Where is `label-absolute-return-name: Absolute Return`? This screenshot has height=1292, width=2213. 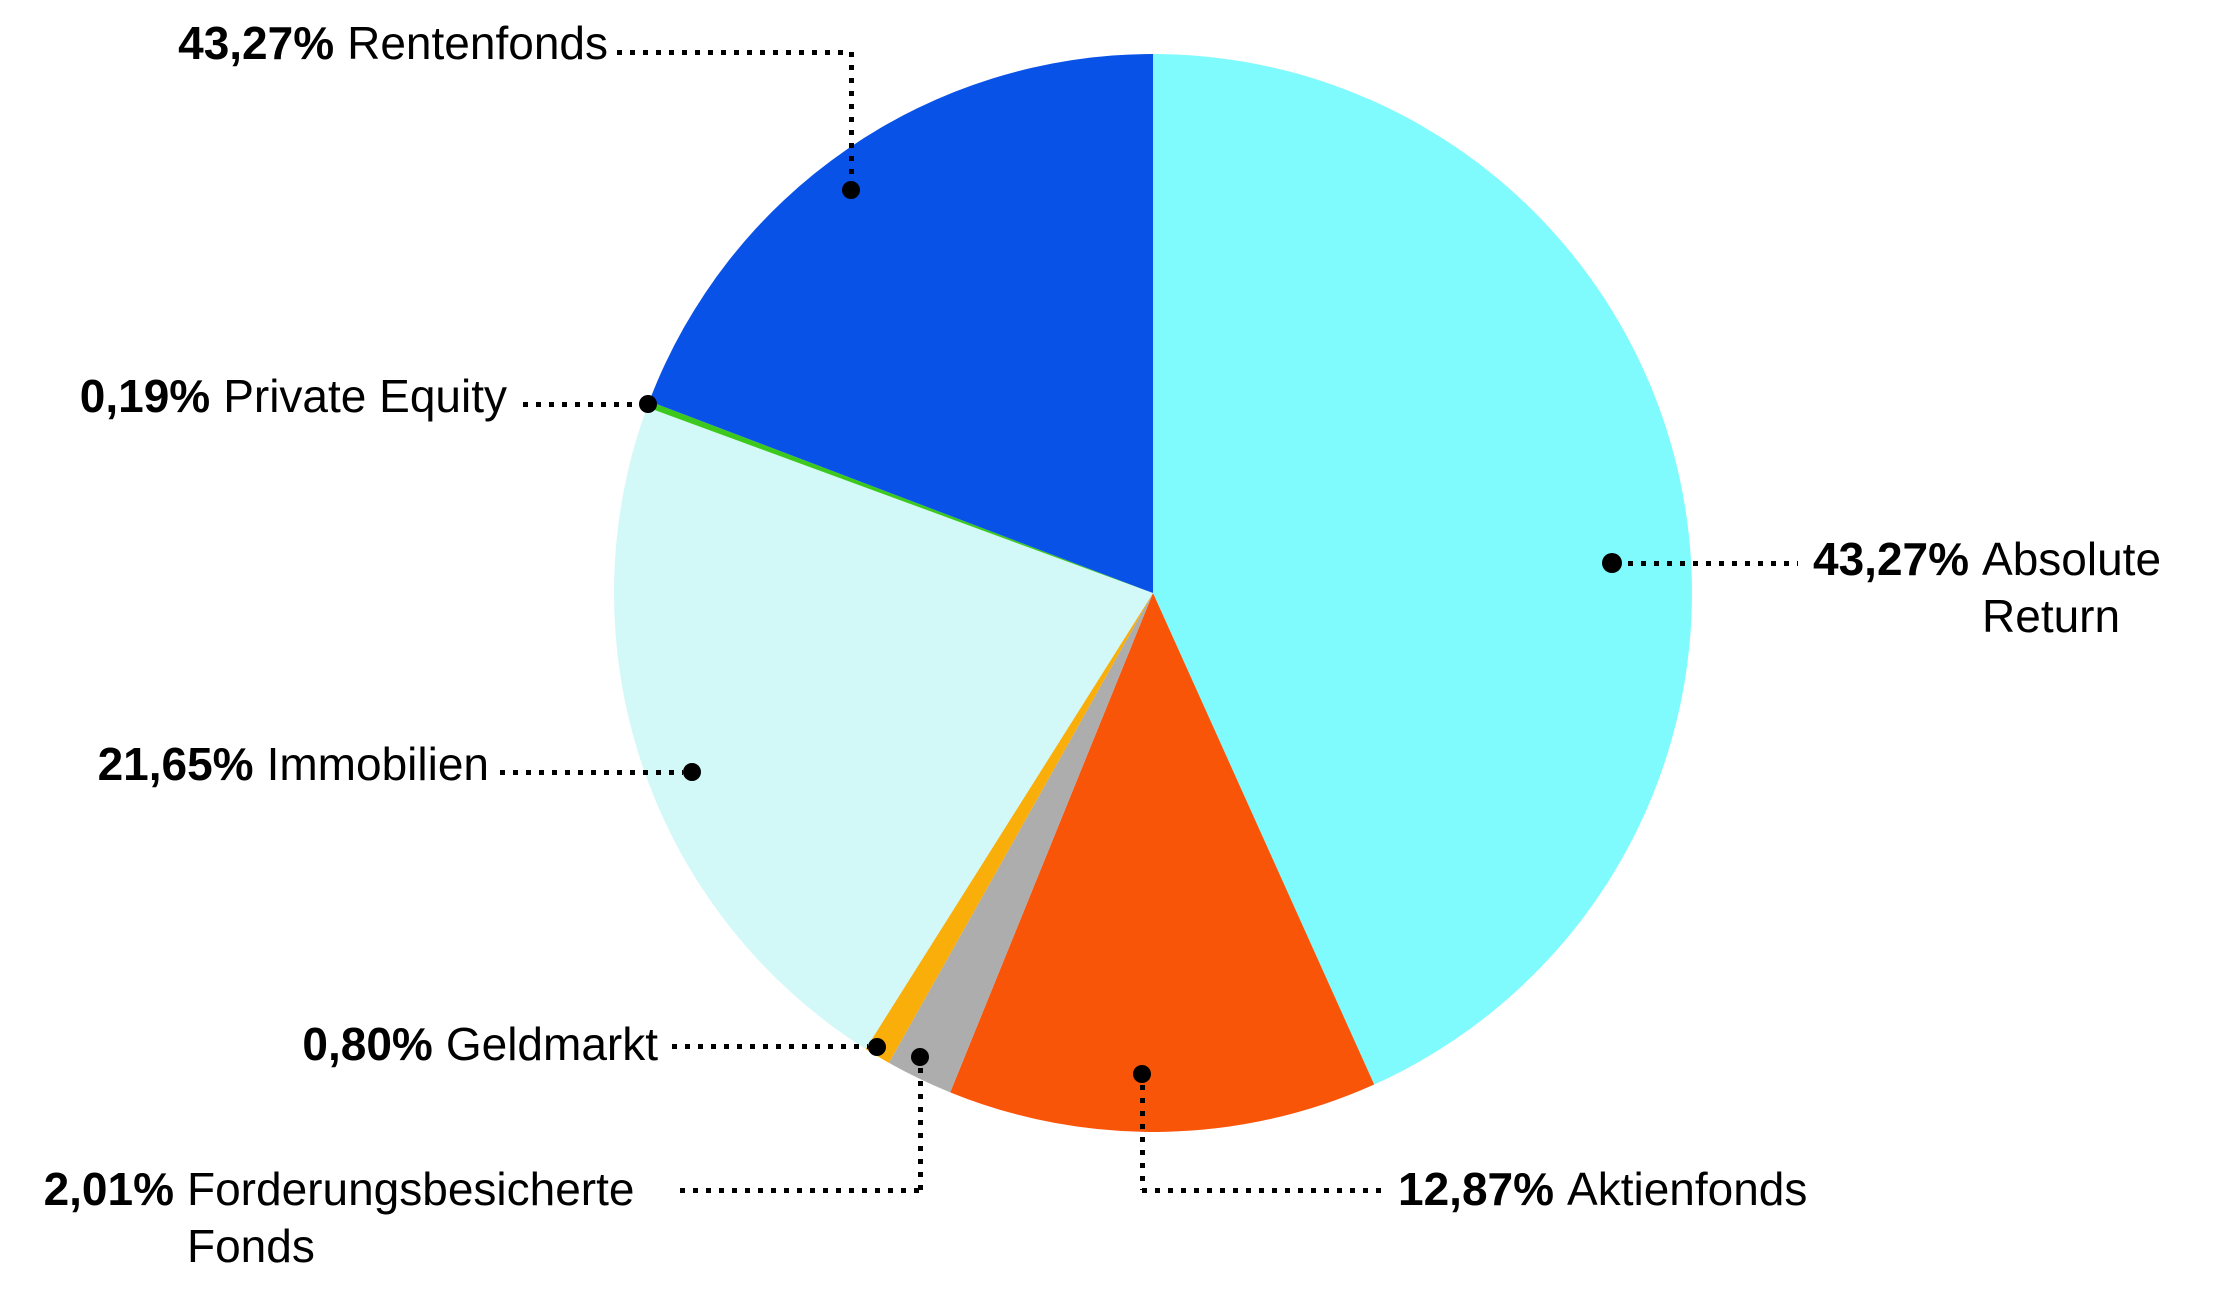
label-absolute-return-name: Absolute Return is located at coordinates (2072, 587).